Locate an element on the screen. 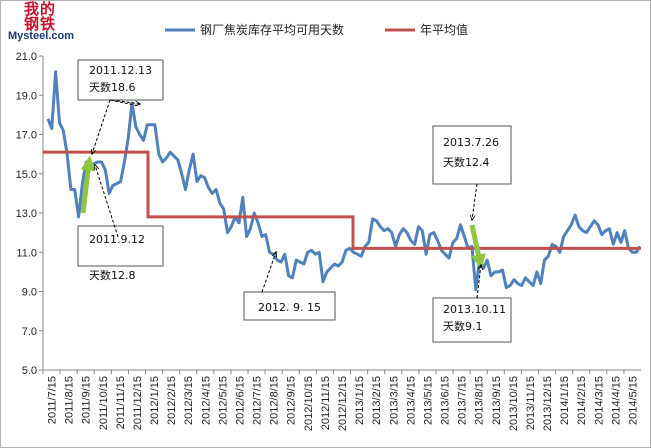 The width and height of the screenshot is (651, 448). annotation-dec2011-date: 2011.12.13 is located at coordinates (120, 70).